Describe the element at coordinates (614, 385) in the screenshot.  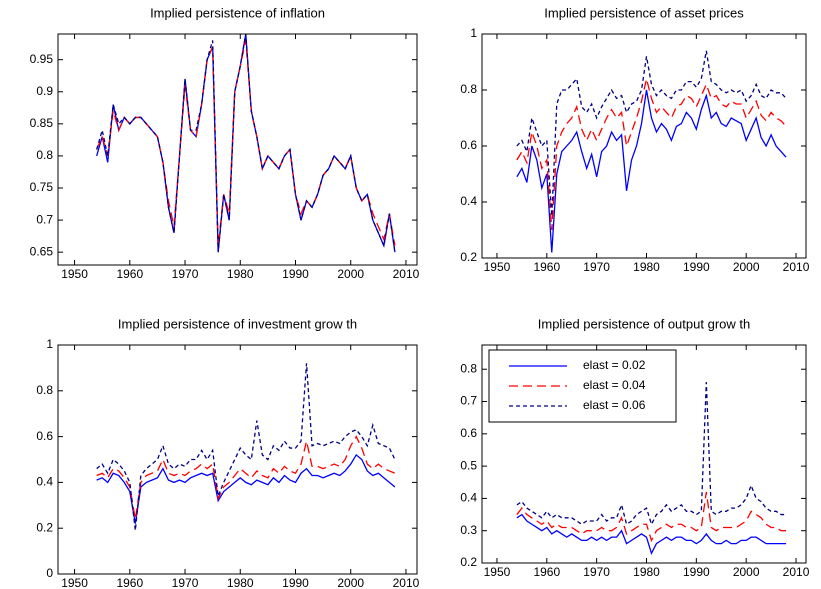
I see `legend-label: elast = 0.04` at that location.